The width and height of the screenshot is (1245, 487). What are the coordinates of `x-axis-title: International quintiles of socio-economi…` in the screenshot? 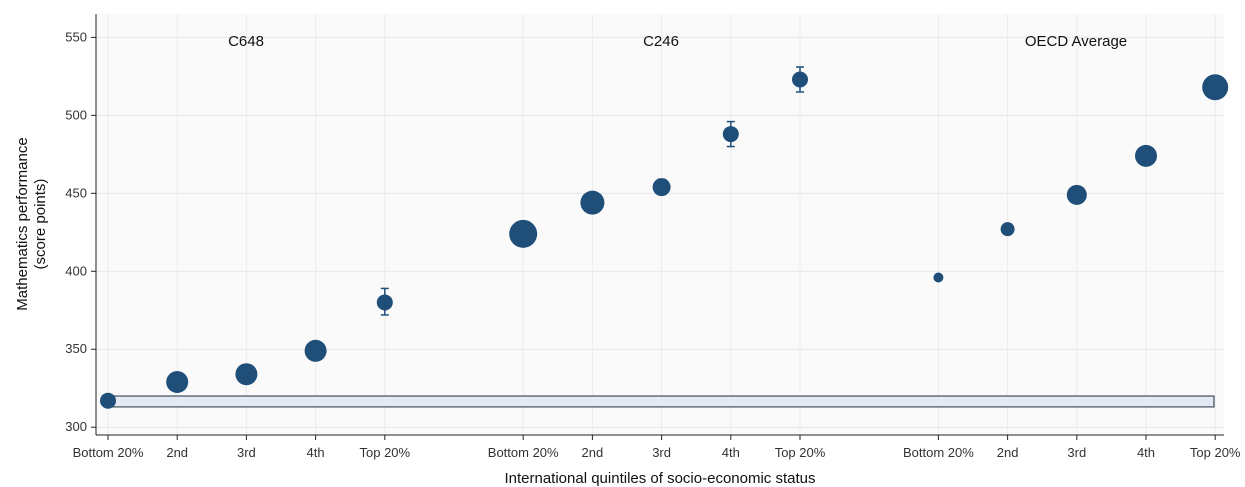 It's located at (659, 478).